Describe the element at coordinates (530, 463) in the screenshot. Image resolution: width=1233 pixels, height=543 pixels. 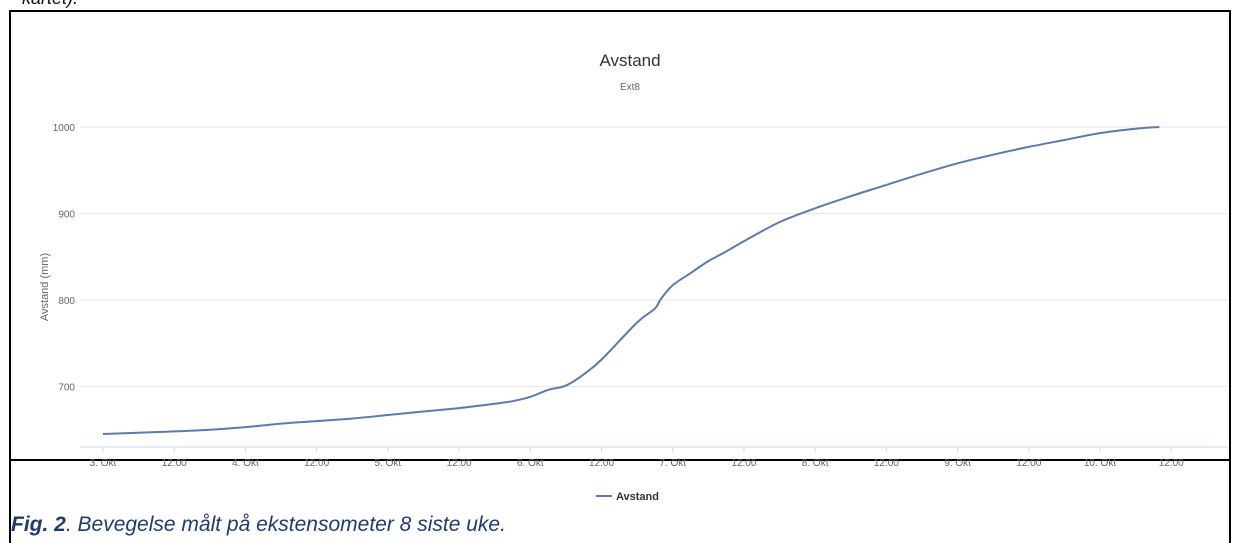
I see `x-tick-label: 6. Okt` at that location.